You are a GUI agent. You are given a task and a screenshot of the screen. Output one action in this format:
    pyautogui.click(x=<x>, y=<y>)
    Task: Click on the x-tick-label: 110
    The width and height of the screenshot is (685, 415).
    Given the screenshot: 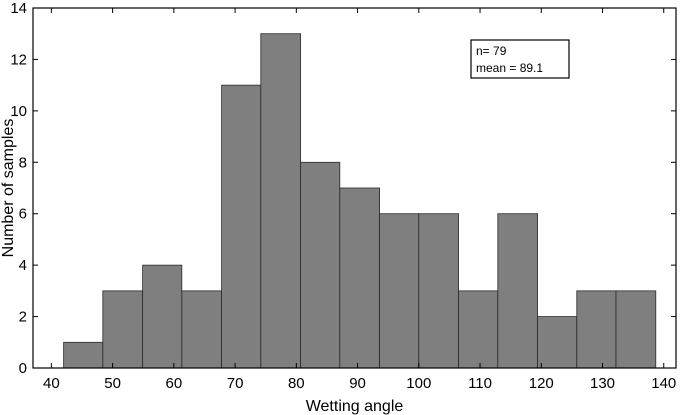 What is the action you would take?
    pyautogui.click(x=480, y=383)
    